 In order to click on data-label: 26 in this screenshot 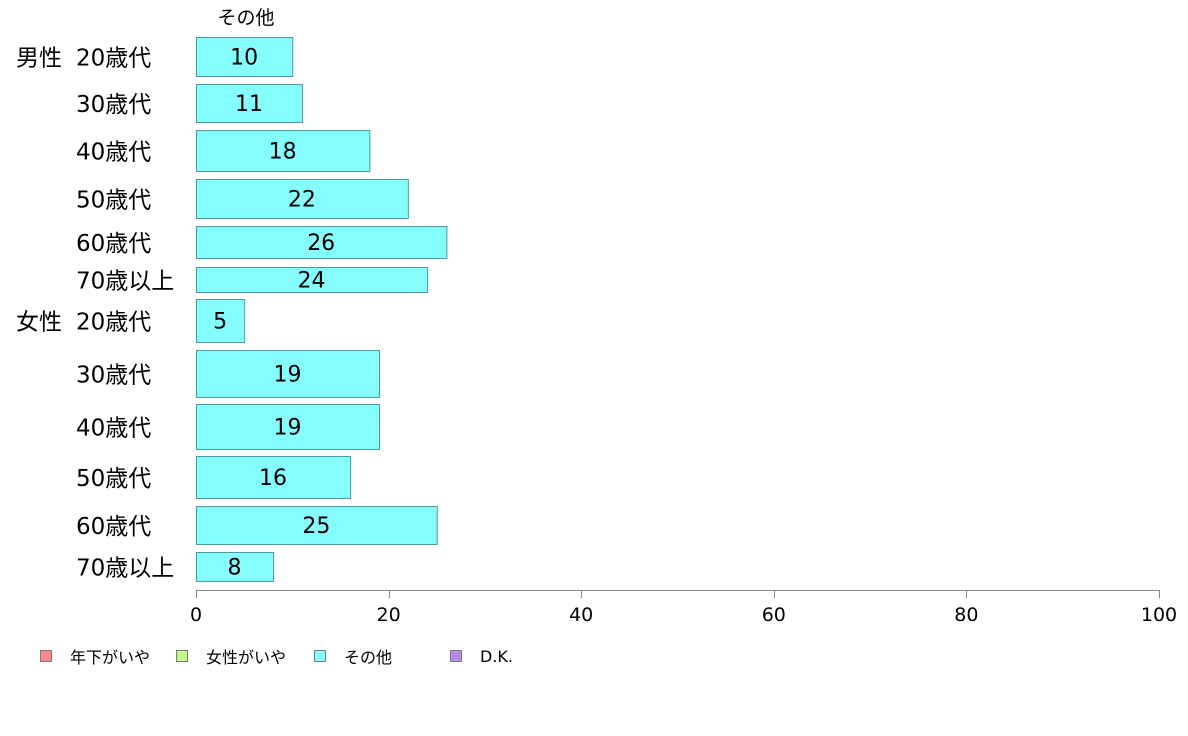, I will do `click(321, 243)`.